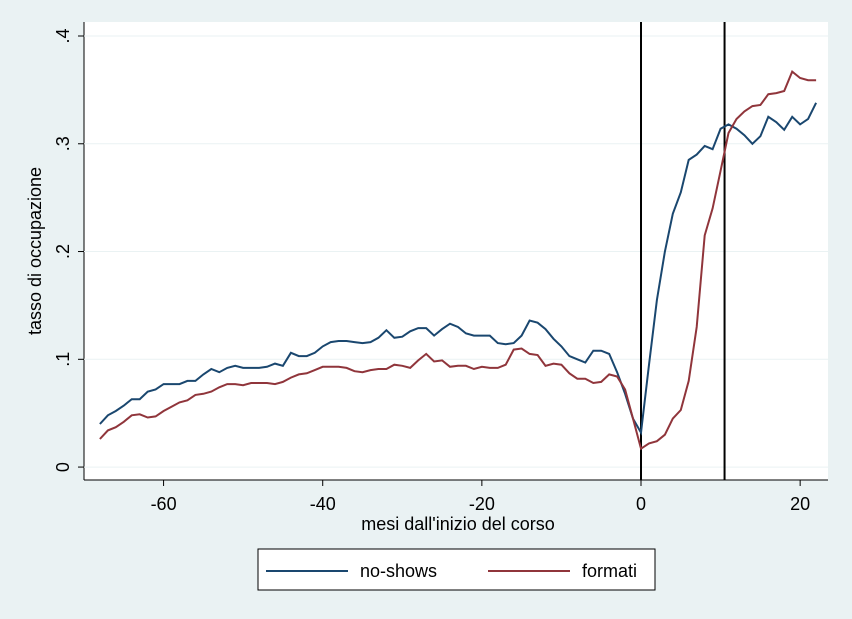 The height and width of the screenshot is (619, 852). Describe the element at coordinates (609, 571) in the screenshot. I see `legend-label: formati` at that location.